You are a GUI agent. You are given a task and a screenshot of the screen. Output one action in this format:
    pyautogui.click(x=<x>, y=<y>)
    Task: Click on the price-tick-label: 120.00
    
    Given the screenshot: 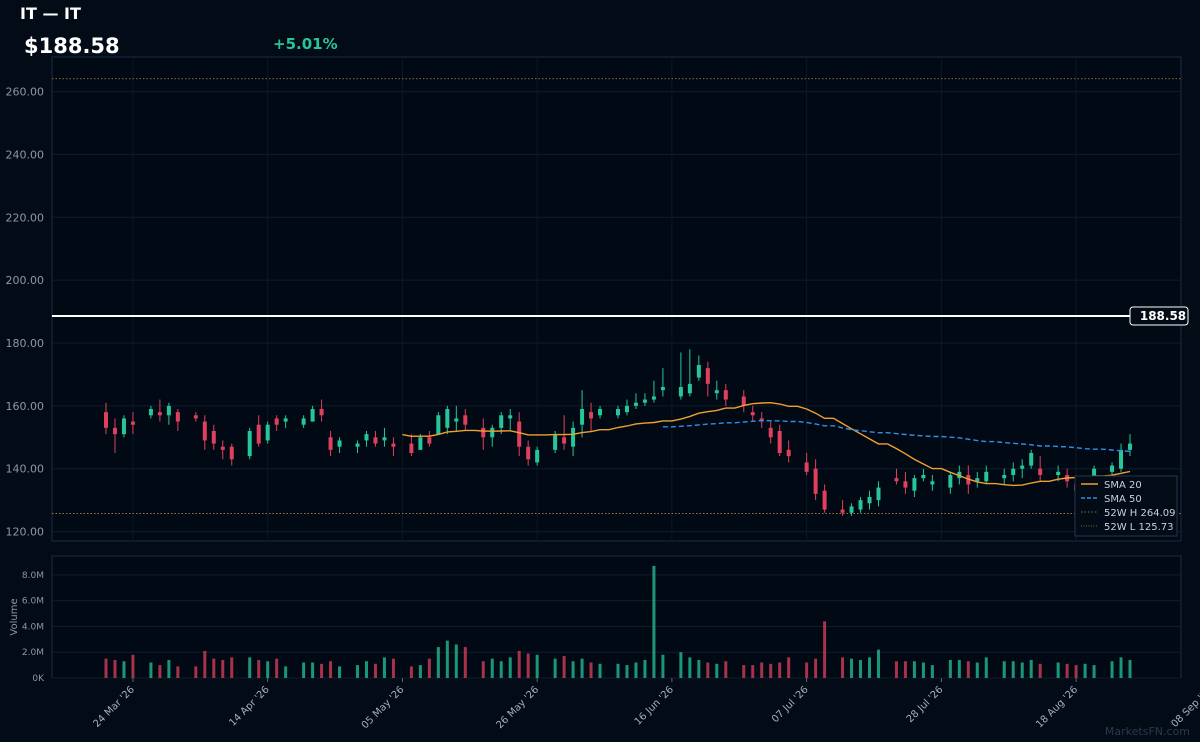 What is the action you would take?
    pyautogui.click(x=25, y=532)
    